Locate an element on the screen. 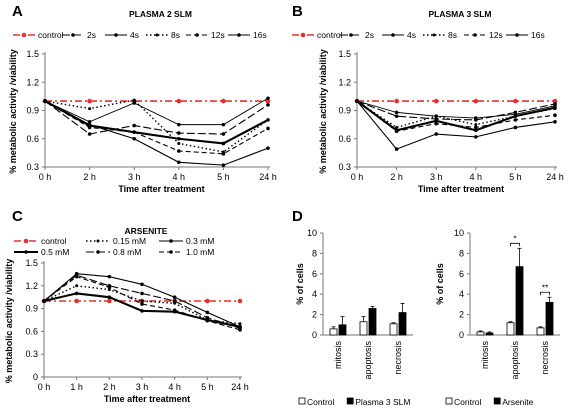 The height and width of the screenshot is (411, 569). y-tick-label: 2 is located at coordinates (314, 315).